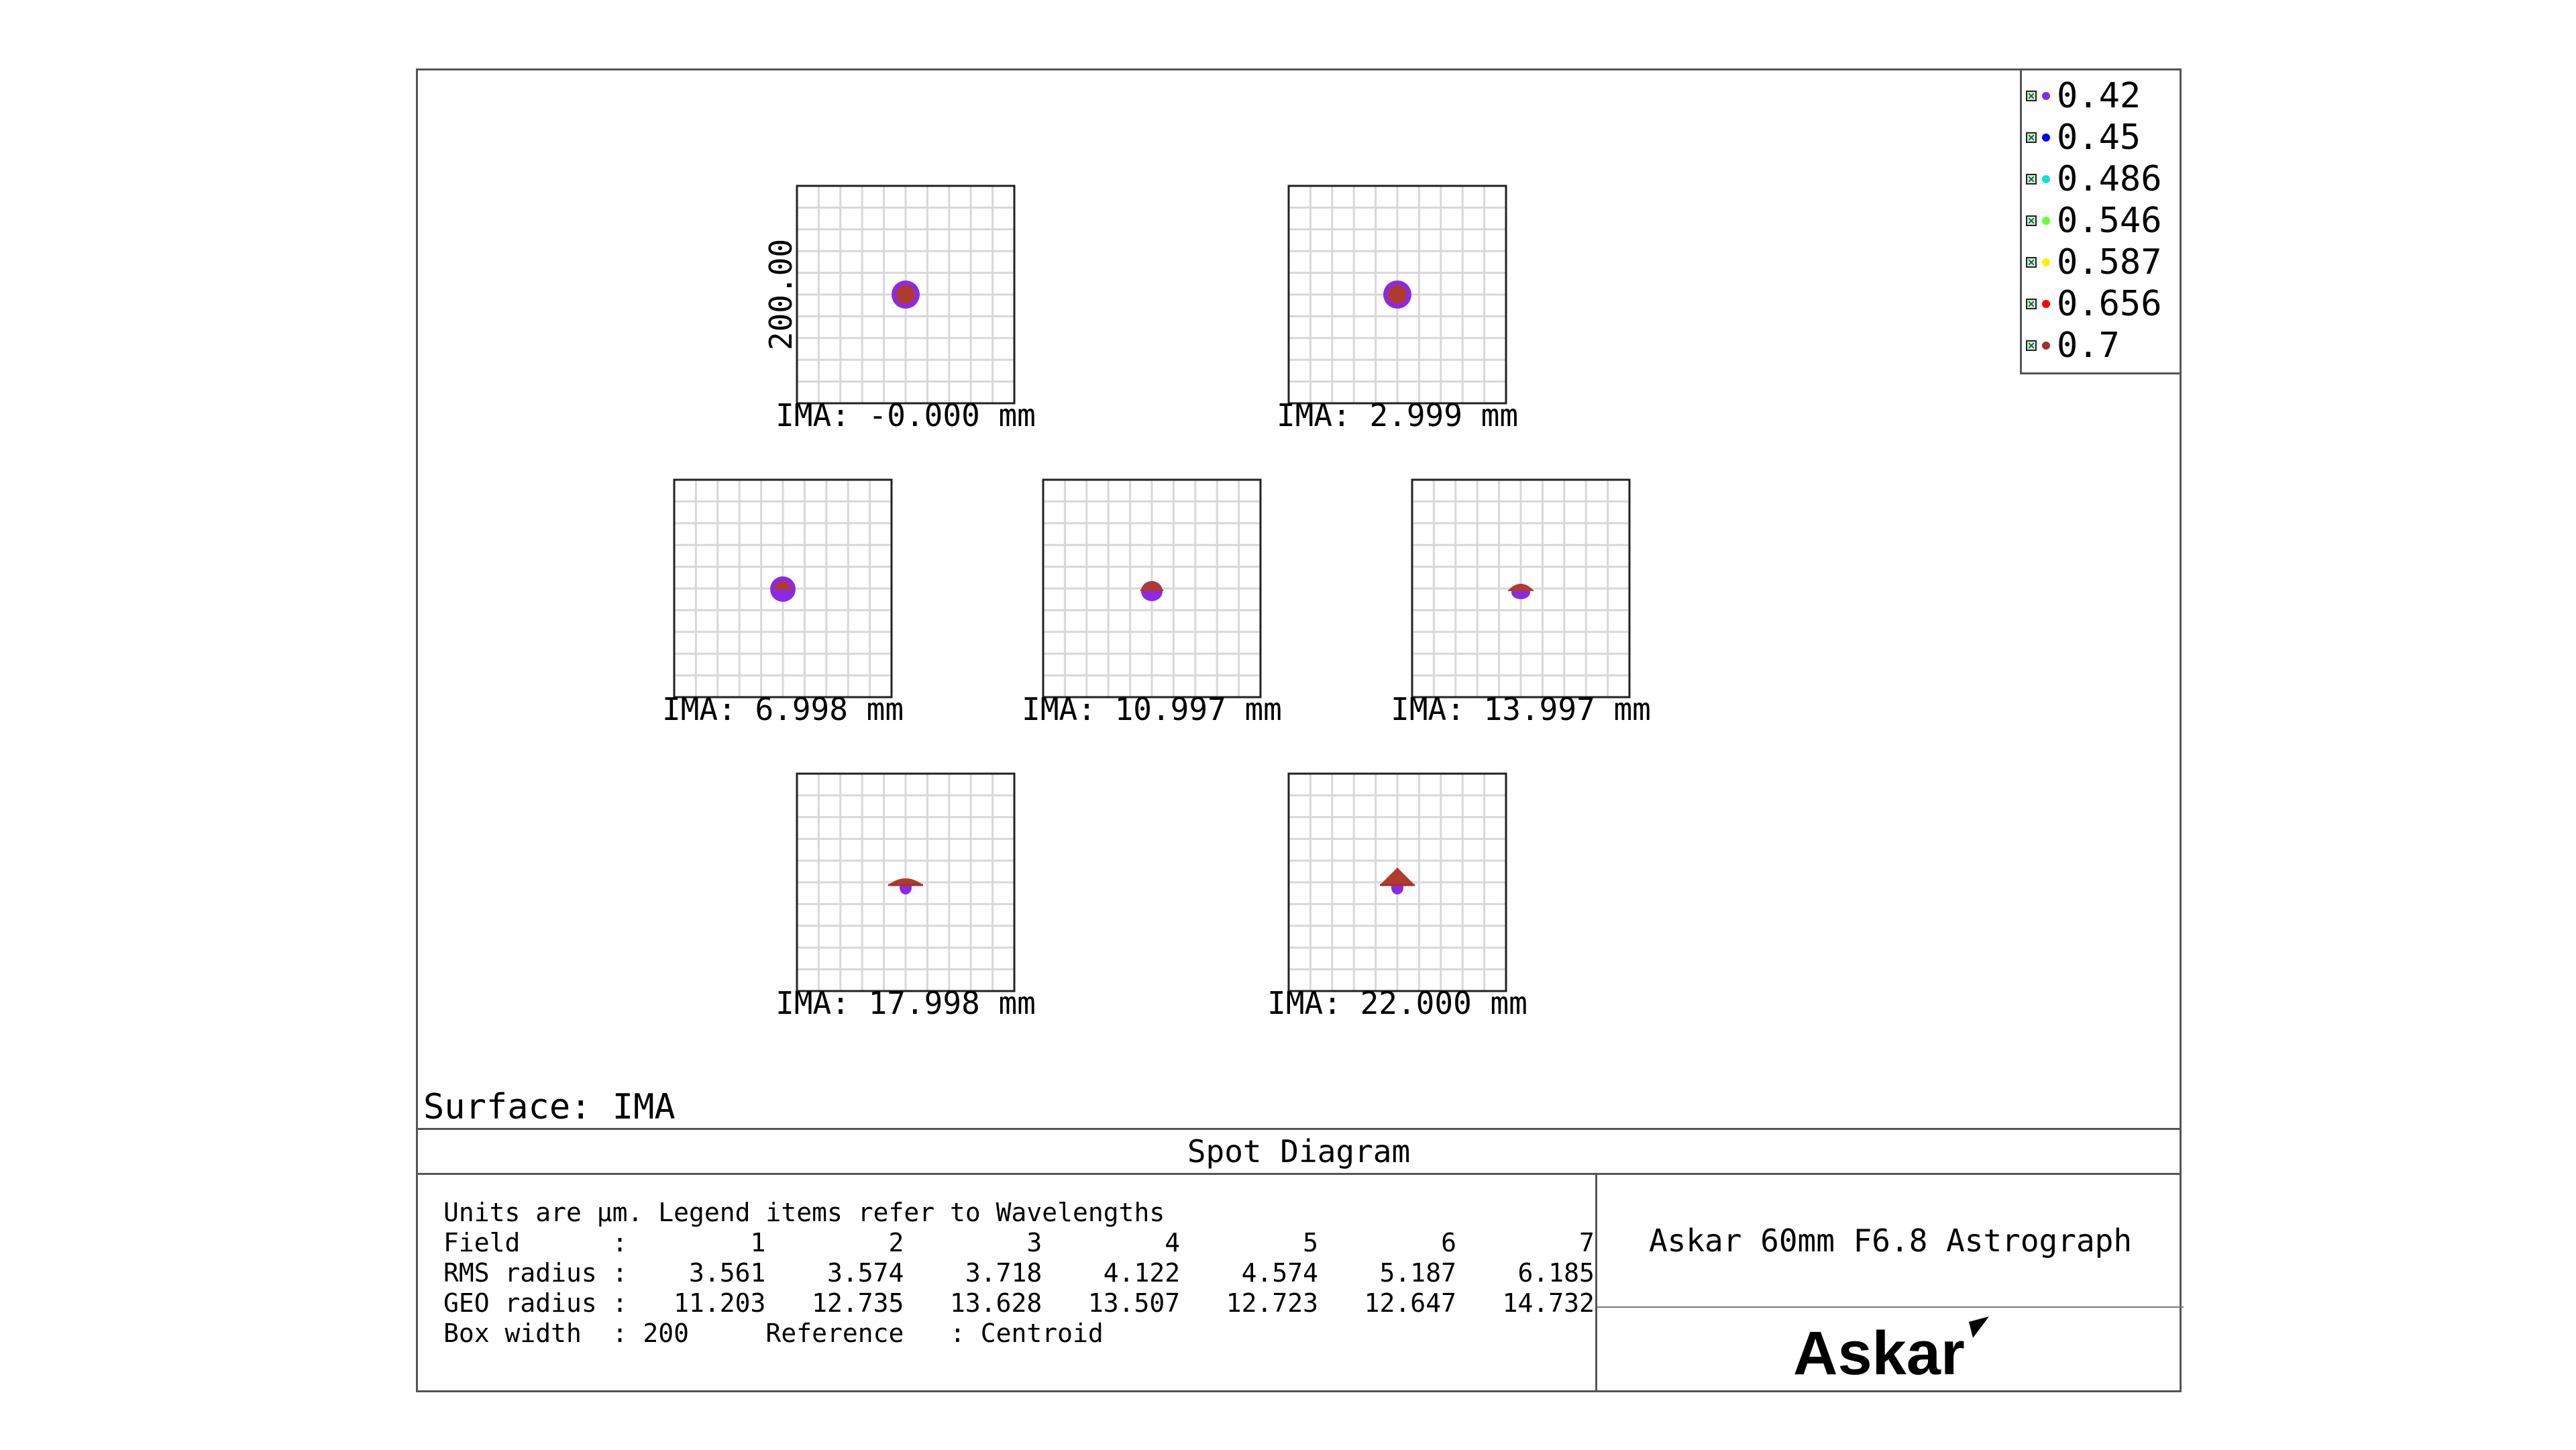  What do you see at coordinates (783, 709) in the screenshot?
I see `field-label: IMA: 6.998 mm` at bounding box center [783, 709].